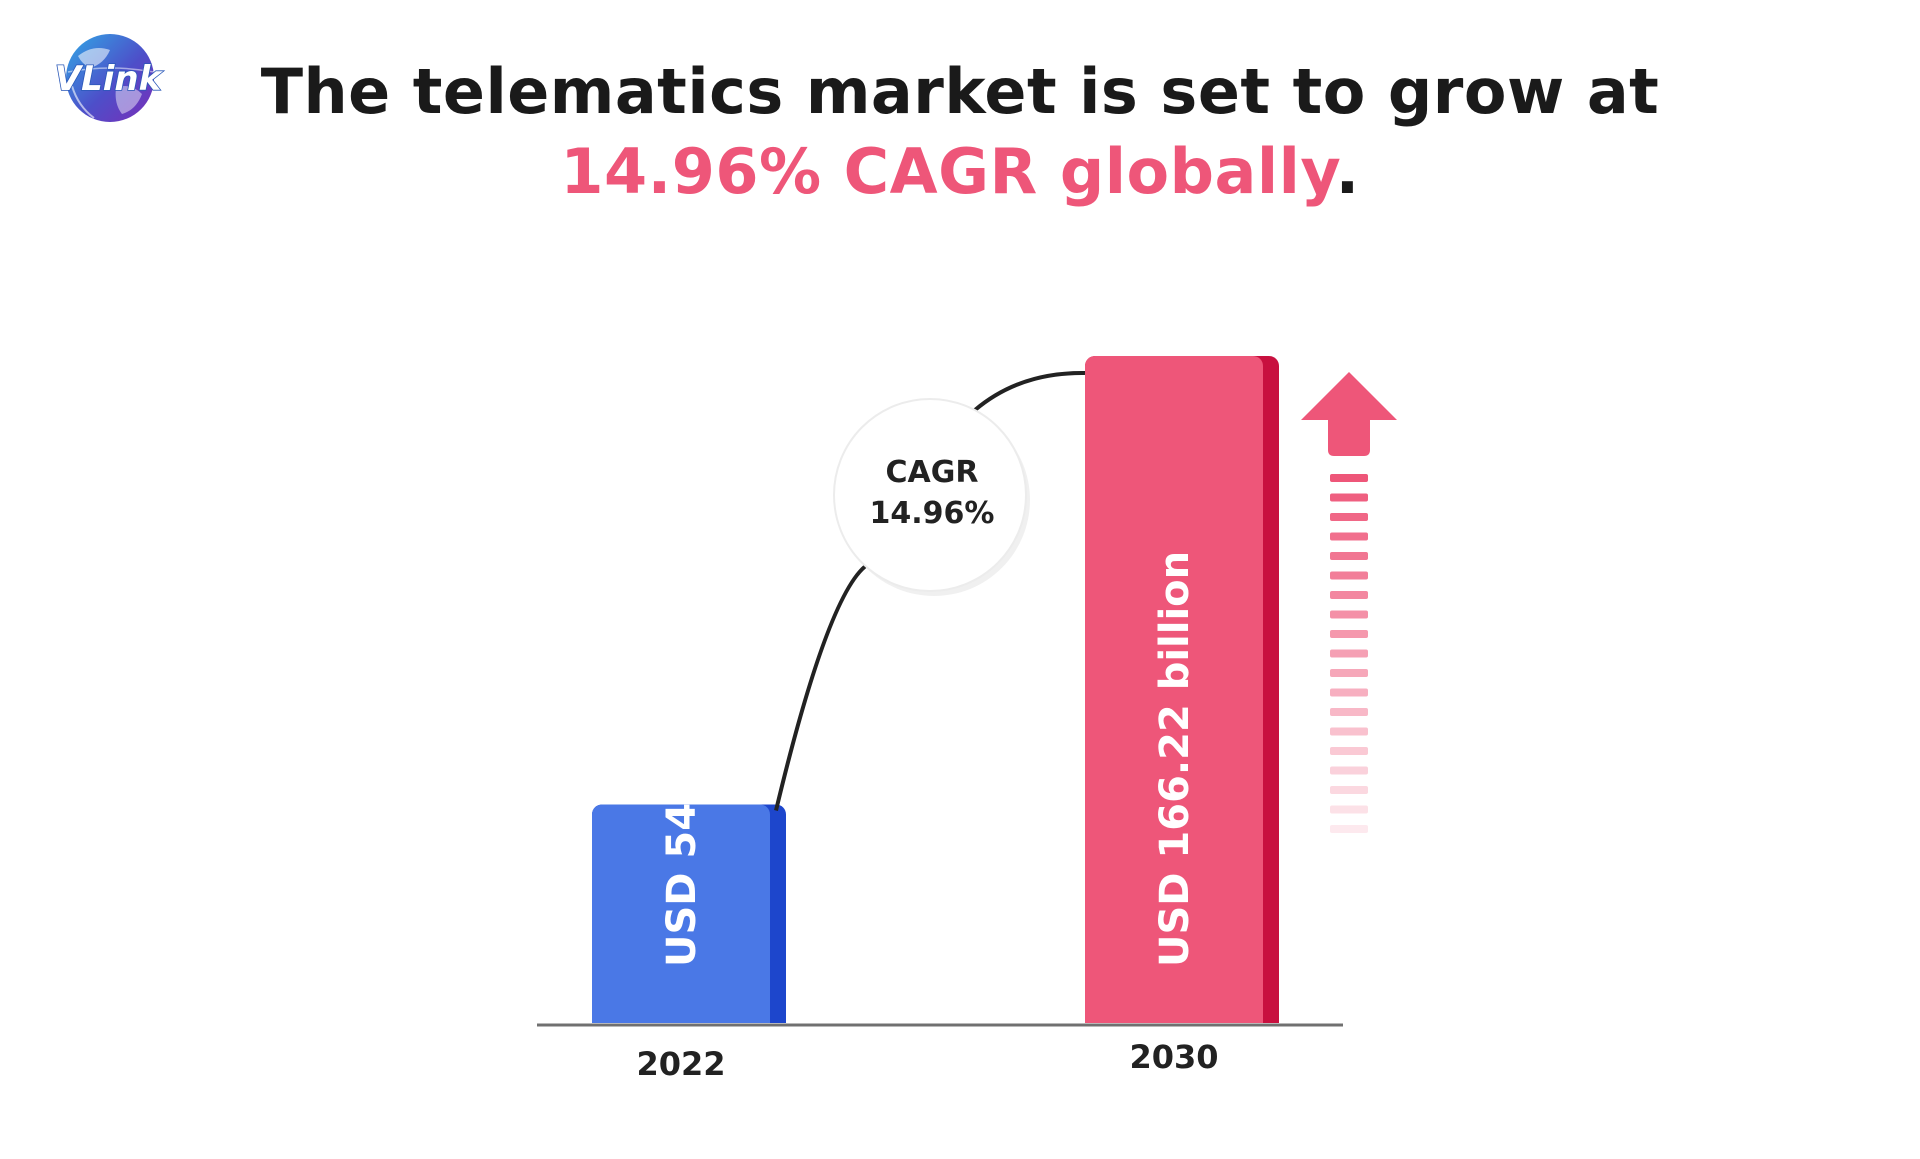 This screenshot has width=1920, height=1159. What do you see at coordinates (823, 686) in the screenshot?
I see `growth-curve-left` at bounding box center [823, 686].